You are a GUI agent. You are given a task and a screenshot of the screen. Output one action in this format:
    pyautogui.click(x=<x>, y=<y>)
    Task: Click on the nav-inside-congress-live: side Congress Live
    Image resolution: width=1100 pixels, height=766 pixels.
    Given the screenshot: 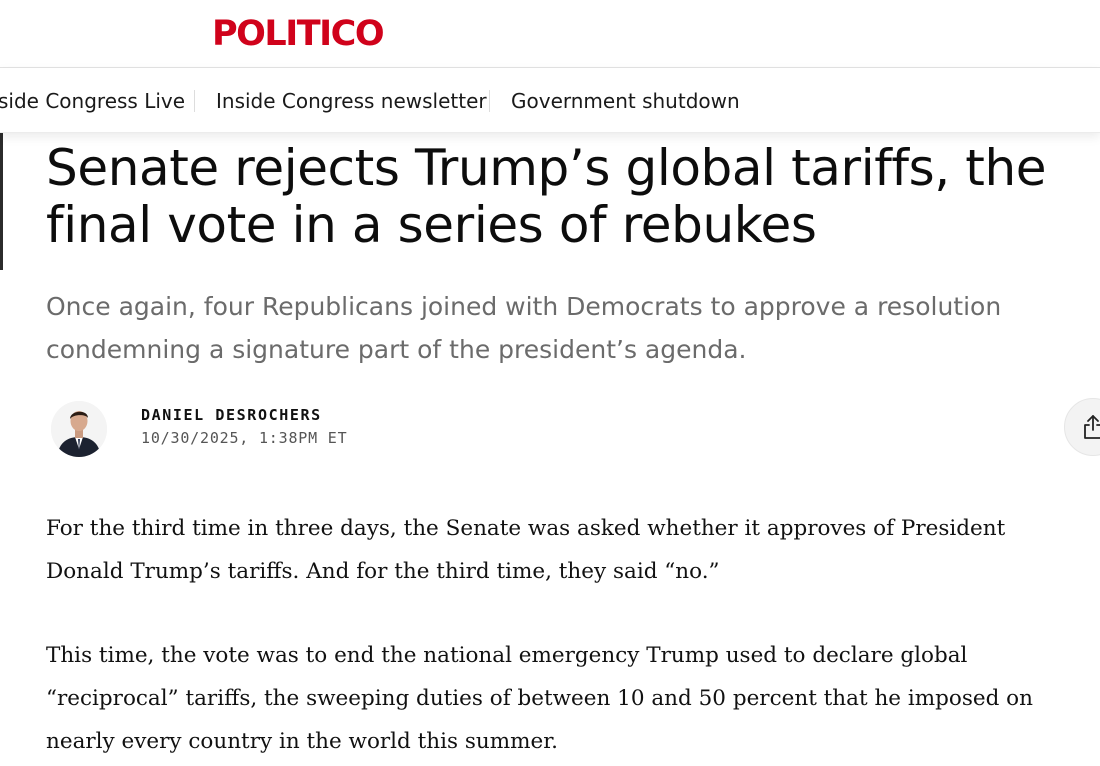 What is the action you would take?
    pyautogui.click(x=93, y=101)
    